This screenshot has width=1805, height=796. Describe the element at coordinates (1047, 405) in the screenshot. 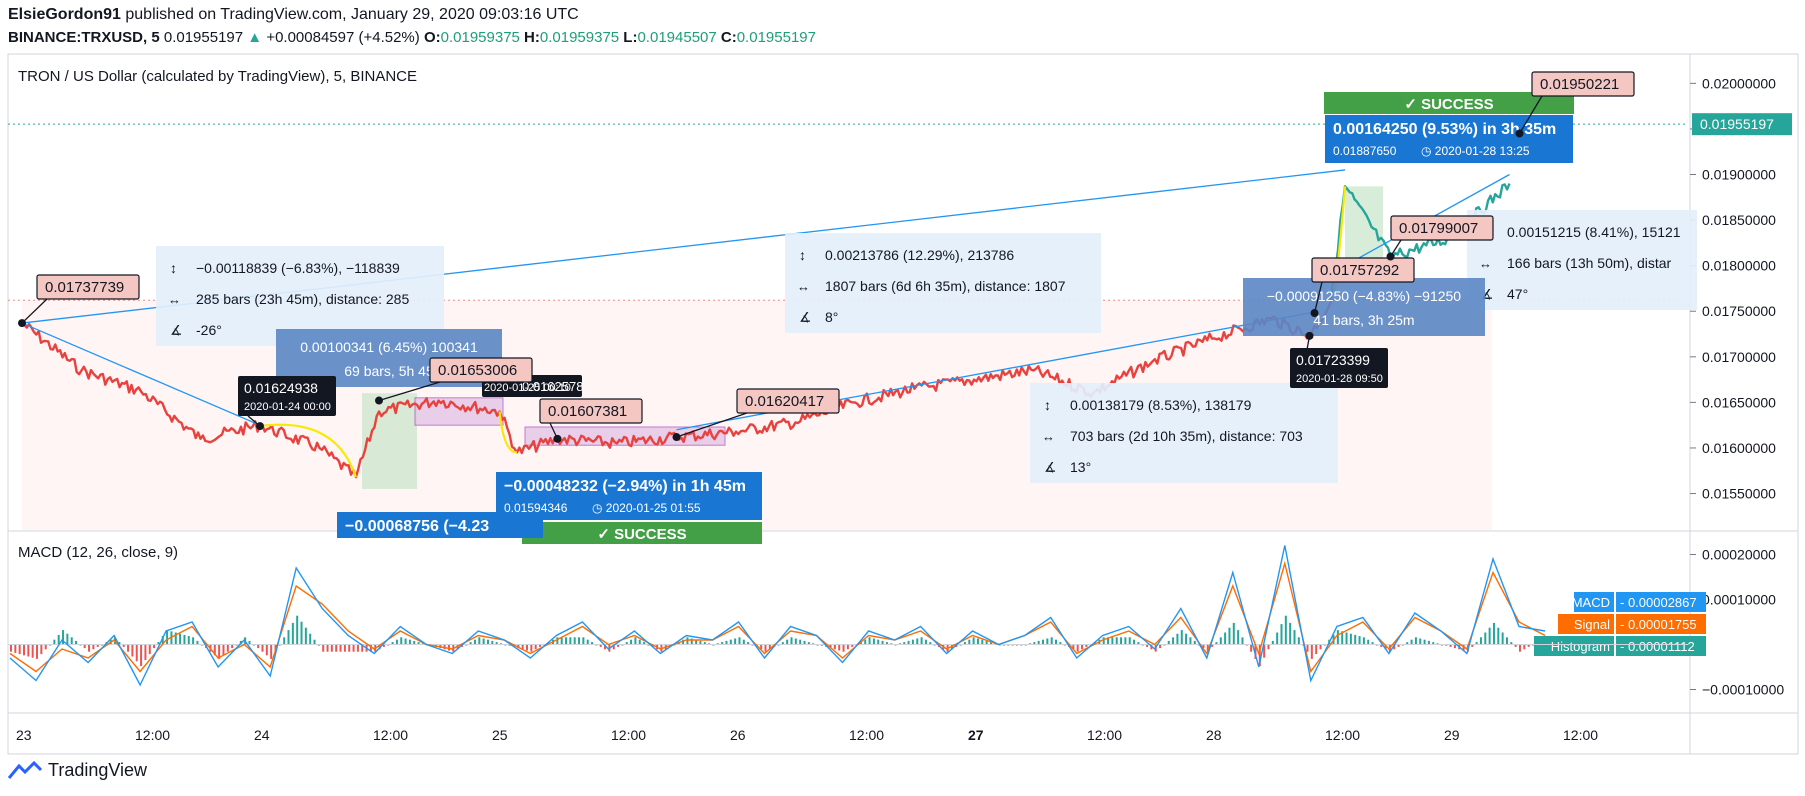

I see `ruler-price-icon: ↕` at that location.